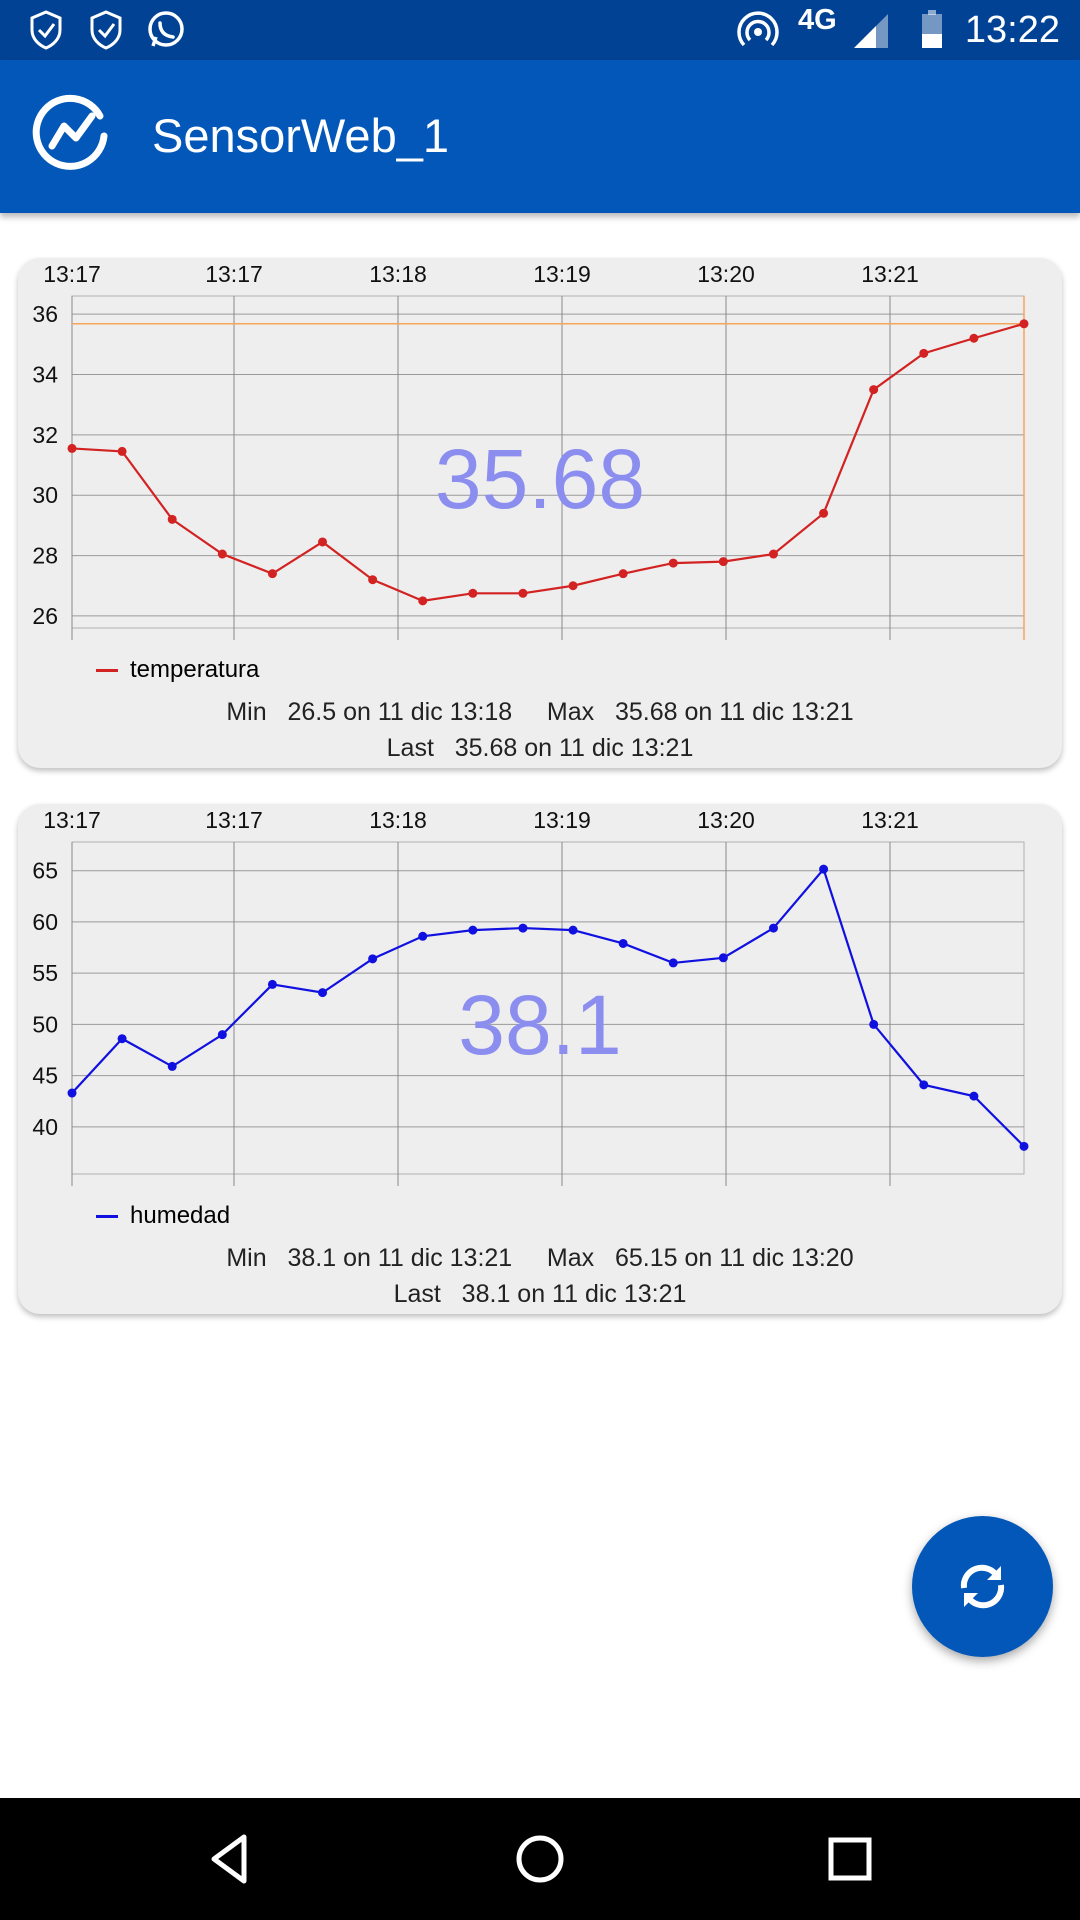  I want to click on chart-logo-icon, so click(70, 132).